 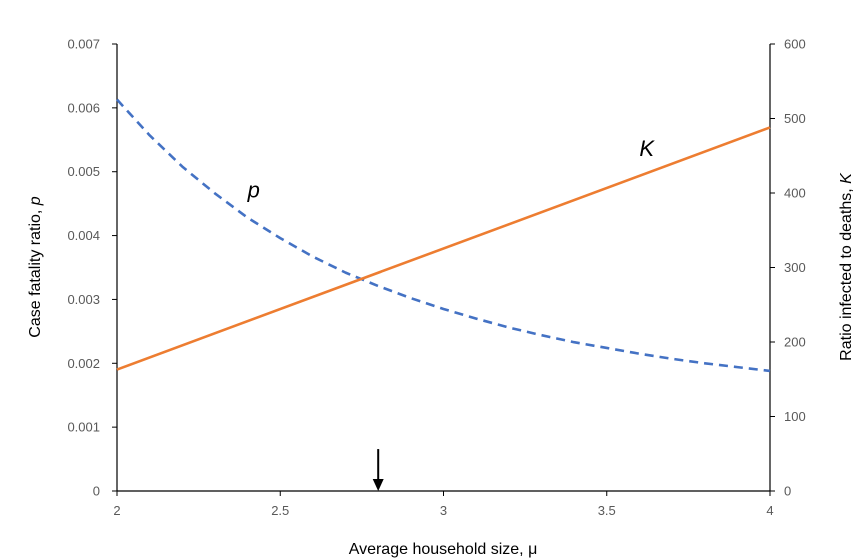 I want to click on y-right-tick-label: 300, so click(x=795, y=267).